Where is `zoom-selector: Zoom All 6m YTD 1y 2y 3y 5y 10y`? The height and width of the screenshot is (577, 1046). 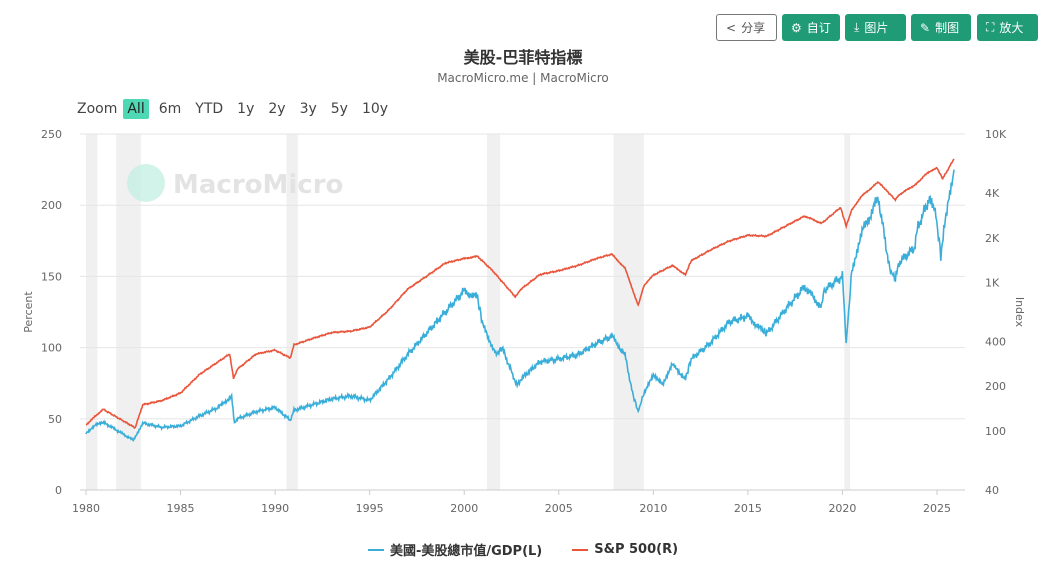 zoom-selector: Zoom All 6m YTD 1y 2y 3y 5y 10y is located at coordinates (234, 109).